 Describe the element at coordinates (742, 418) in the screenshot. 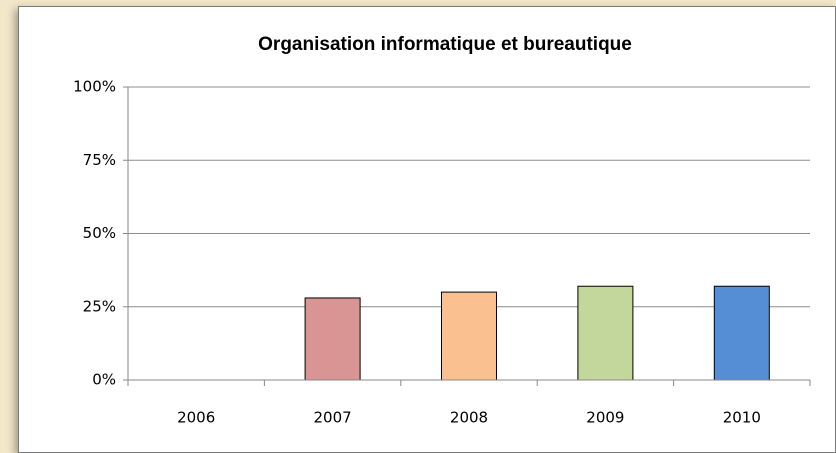

I see `x-tick-label: 2010` at that location.